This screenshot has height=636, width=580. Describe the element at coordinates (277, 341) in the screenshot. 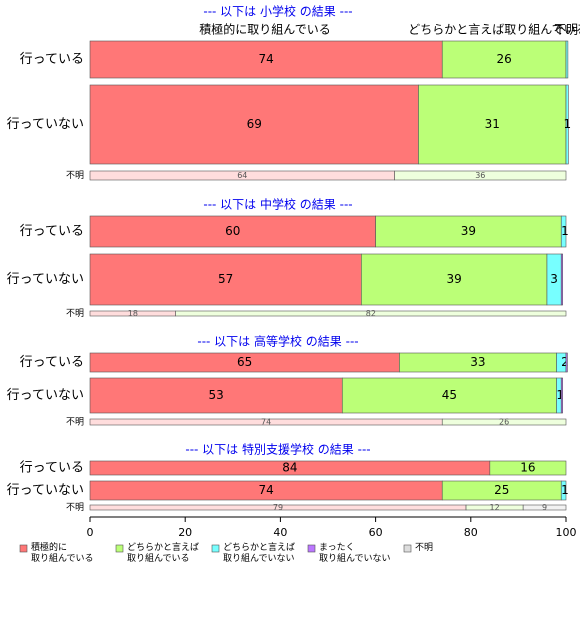

I see `panel-title: --- 以下は 高等学校 の結果 ---` at that location.